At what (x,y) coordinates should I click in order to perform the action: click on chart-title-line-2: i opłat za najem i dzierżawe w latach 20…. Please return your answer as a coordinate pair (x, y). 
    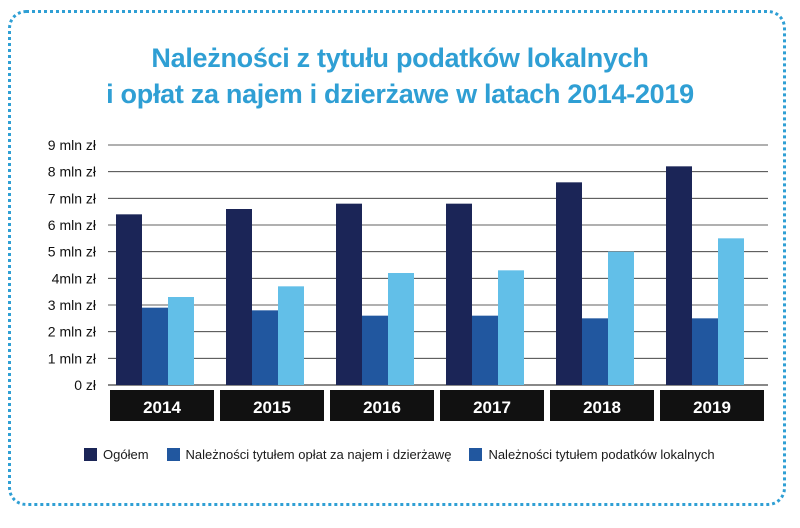
    Looking at the image, I should click on (400, 94).